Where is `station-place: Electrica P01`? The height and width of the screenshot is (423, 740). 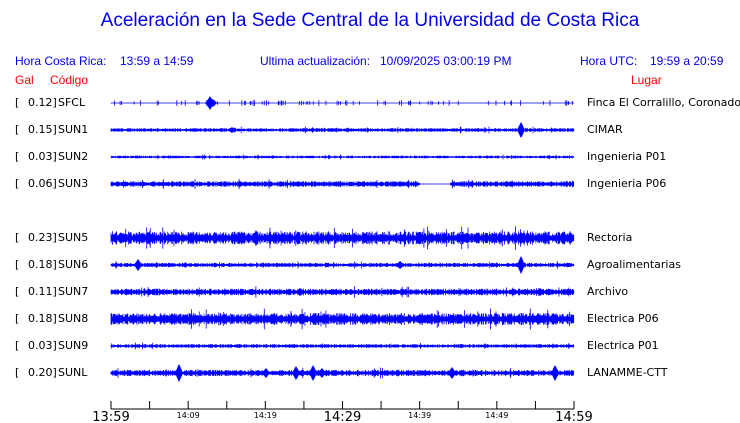
station-place: Electrica P01 is located at coordinates (623, 345).